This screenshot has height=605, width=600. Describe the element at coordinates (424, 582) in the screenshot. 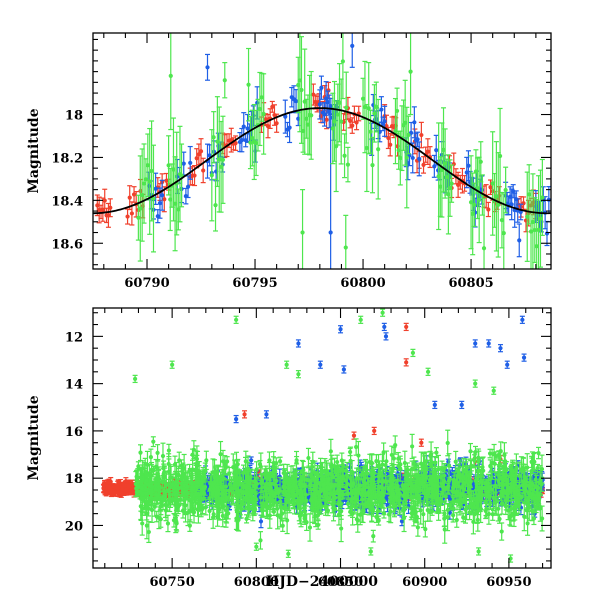

I see `x-tick-label: 60900` at that location.